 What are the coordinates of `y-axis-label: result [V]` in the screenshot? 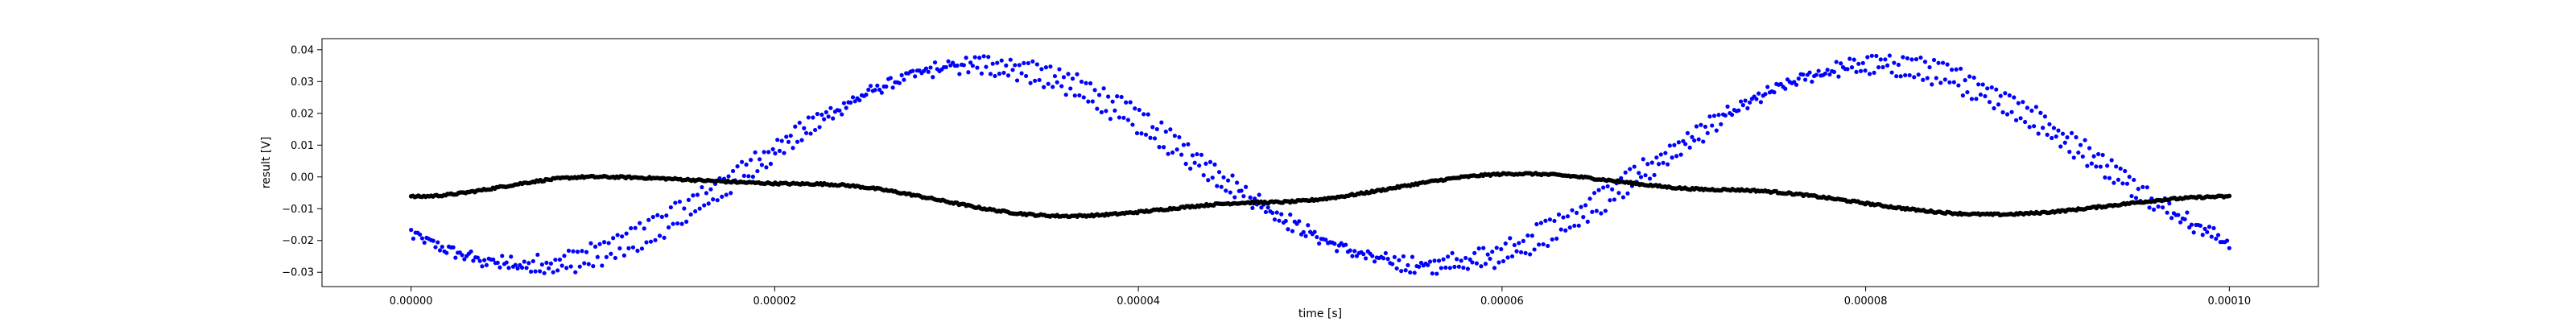 It's located at (266, 163).